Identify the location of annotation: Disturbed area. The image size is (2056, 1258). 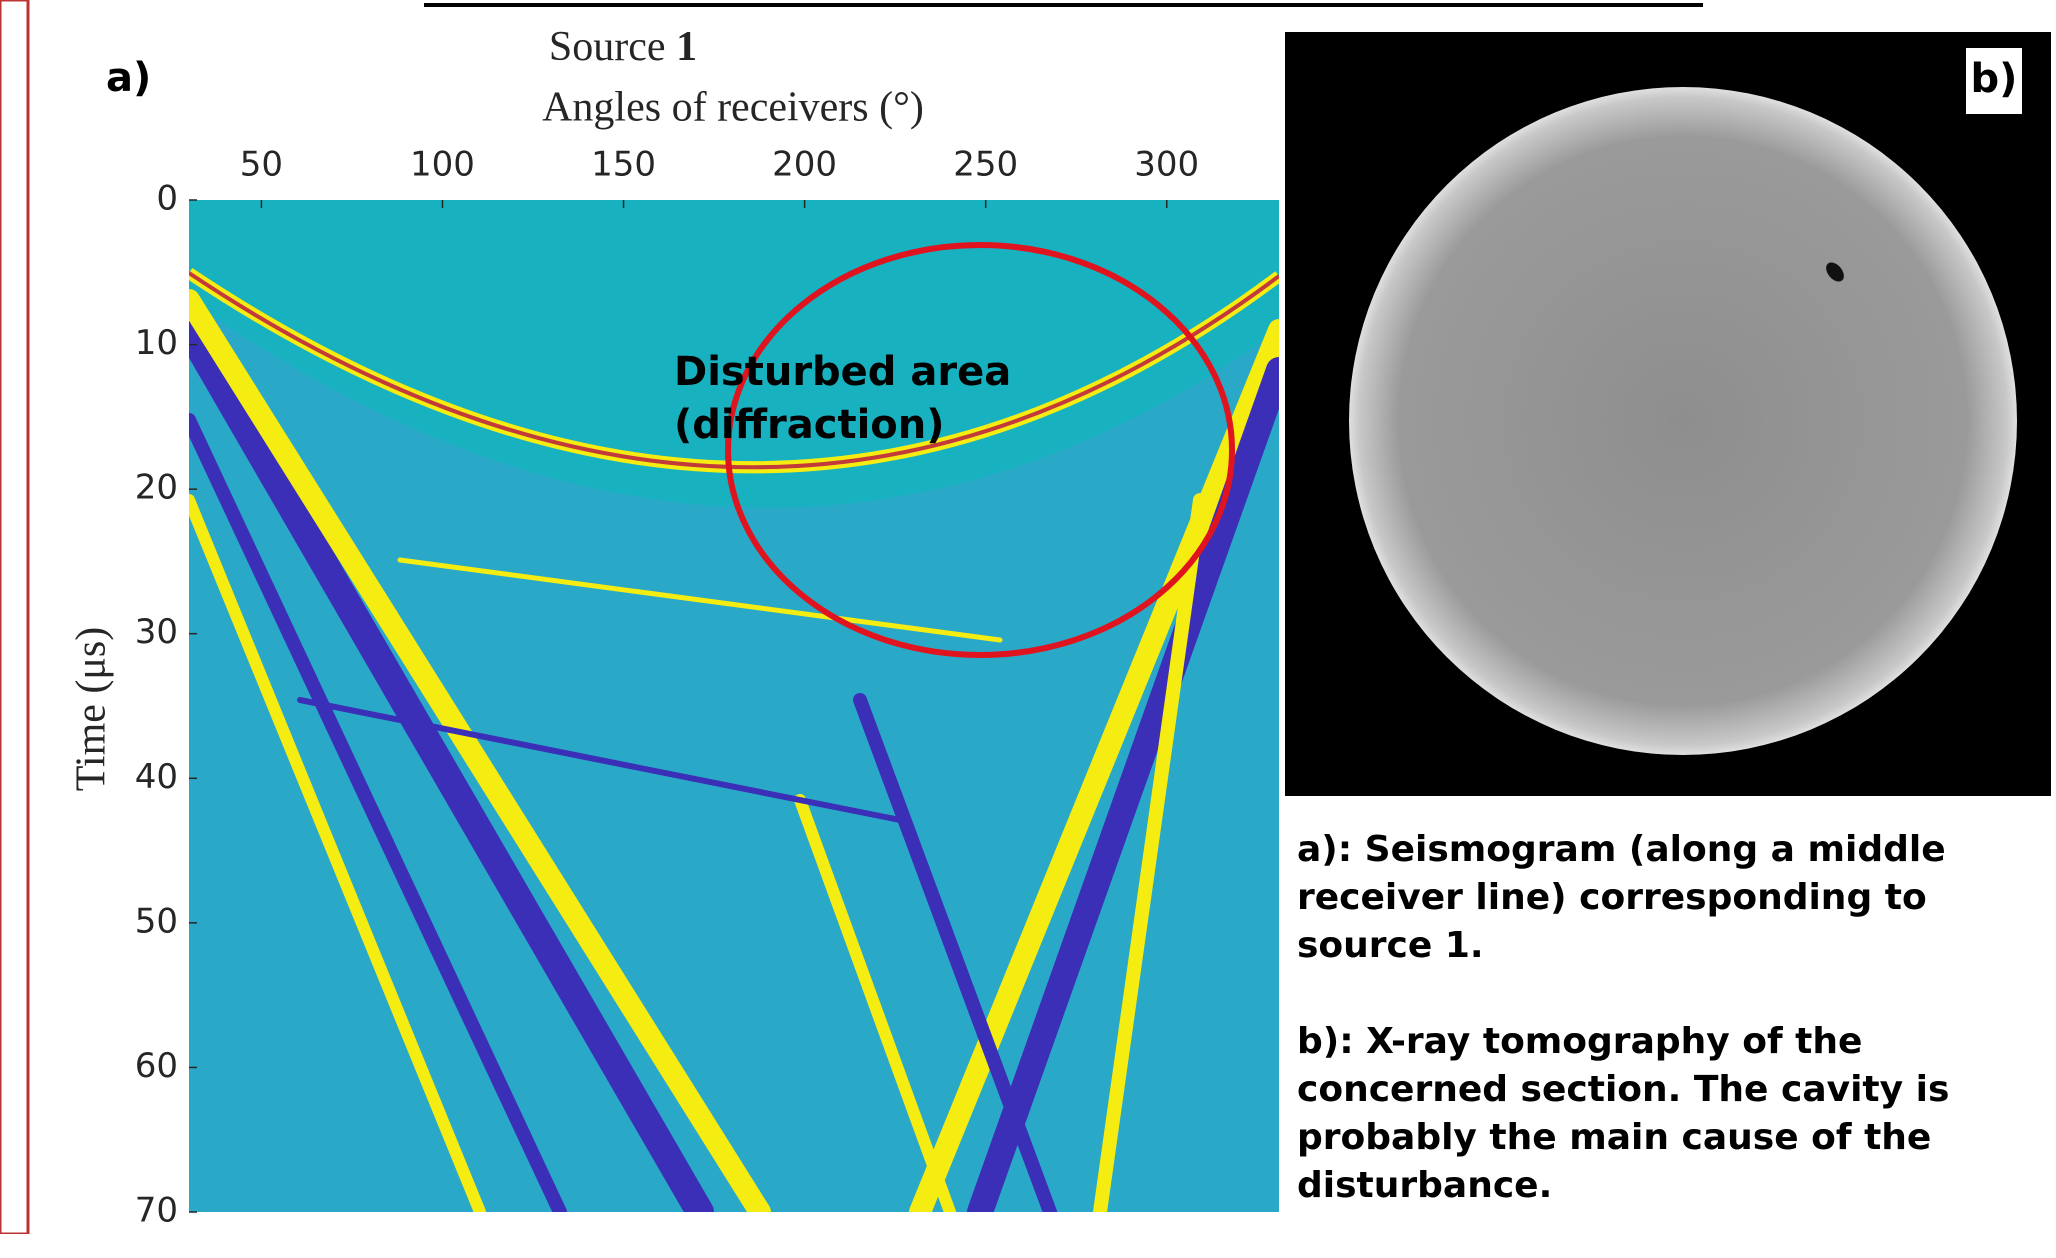
(842, 372).